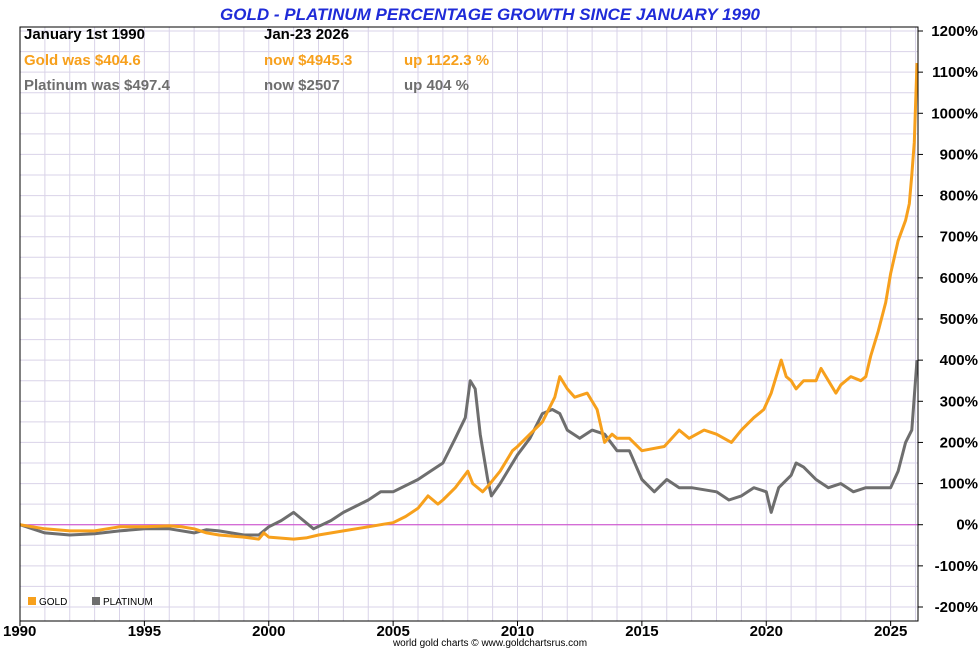  Describe the element at coordinates (97, 85) in the screenshot. I see `platinum-start-price: Platinum was $497.4` at that location.